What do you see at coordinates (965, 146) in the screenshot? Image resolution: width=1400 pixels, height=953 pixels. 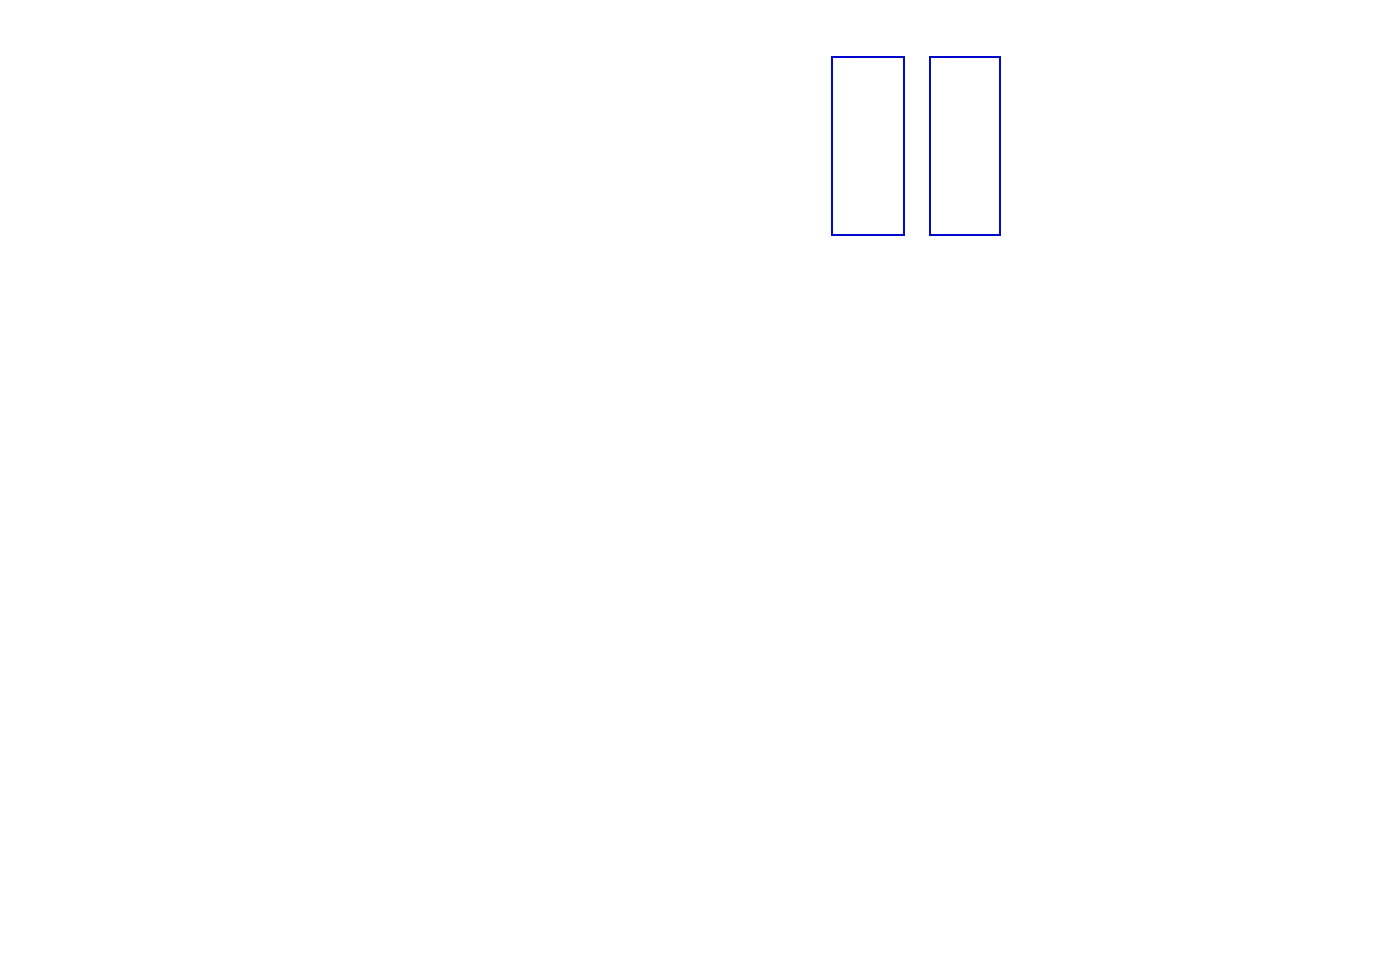 I see `clean-image` at bounding box center [965, 146].